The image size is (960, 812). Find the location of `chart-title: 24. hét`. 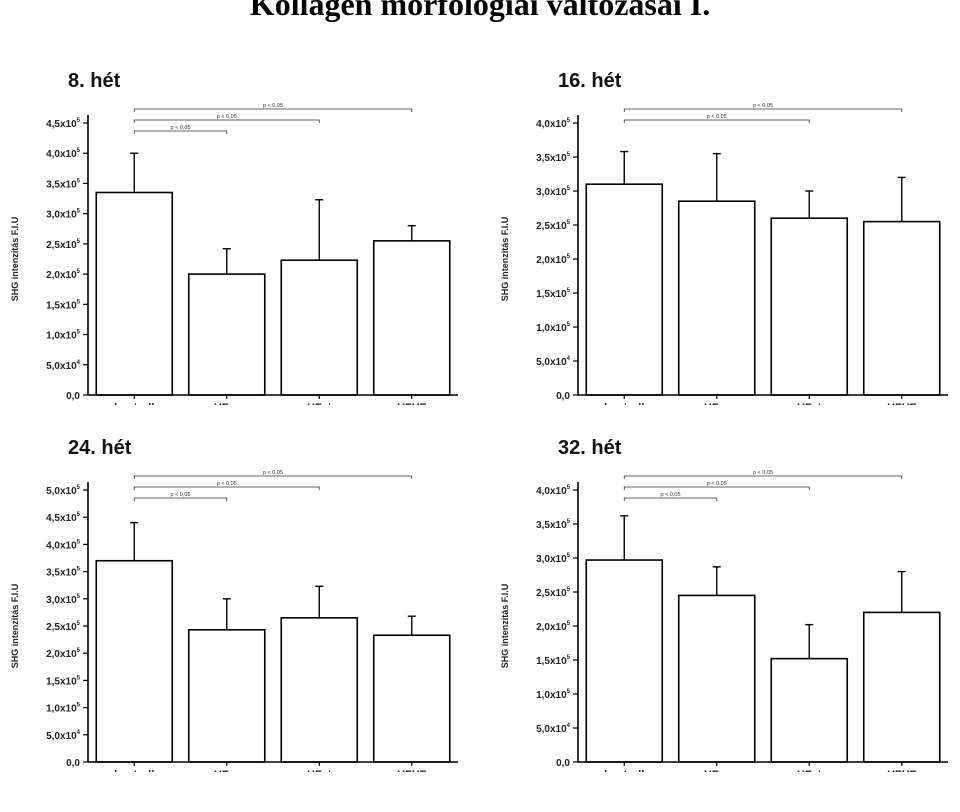

chart-title: 24. hét is located at coordinates (100, 448).